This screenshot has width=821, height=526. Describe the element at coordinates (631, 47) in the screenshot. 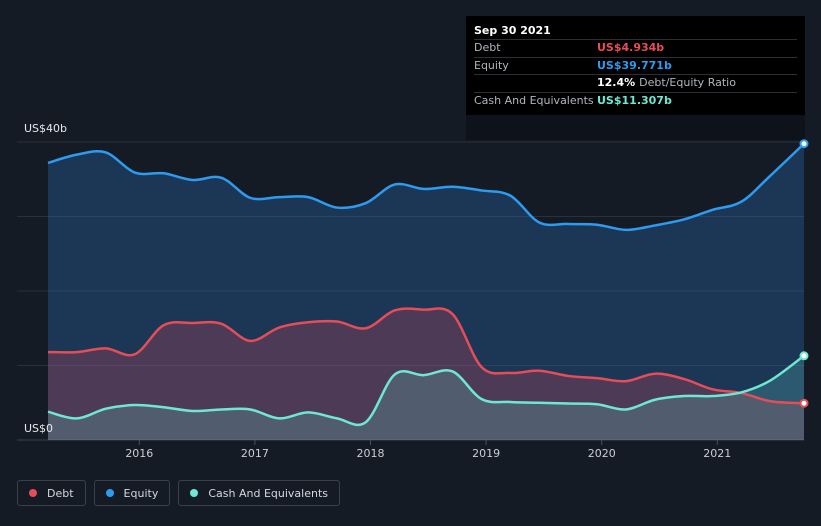

I see `tooltip-debt-value: US$4.934b` at that location.